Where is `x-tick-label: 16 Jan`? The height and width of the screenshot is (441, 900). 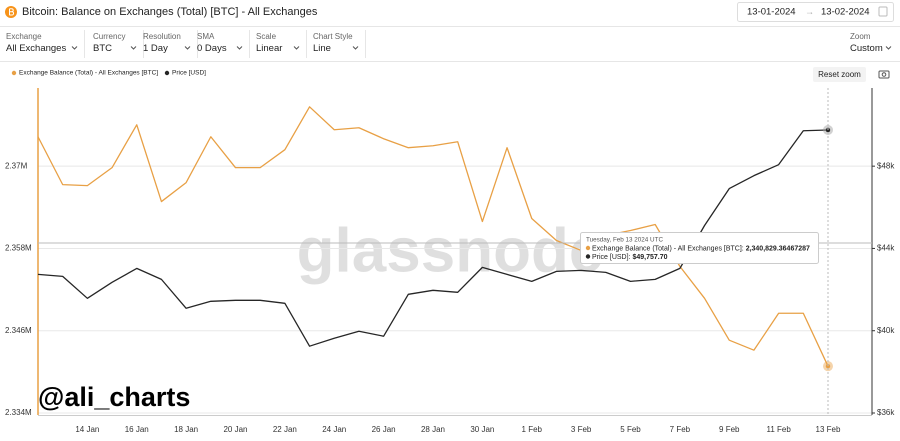
x-tick-label: 16 Jan is located at coordinates (137, 429).